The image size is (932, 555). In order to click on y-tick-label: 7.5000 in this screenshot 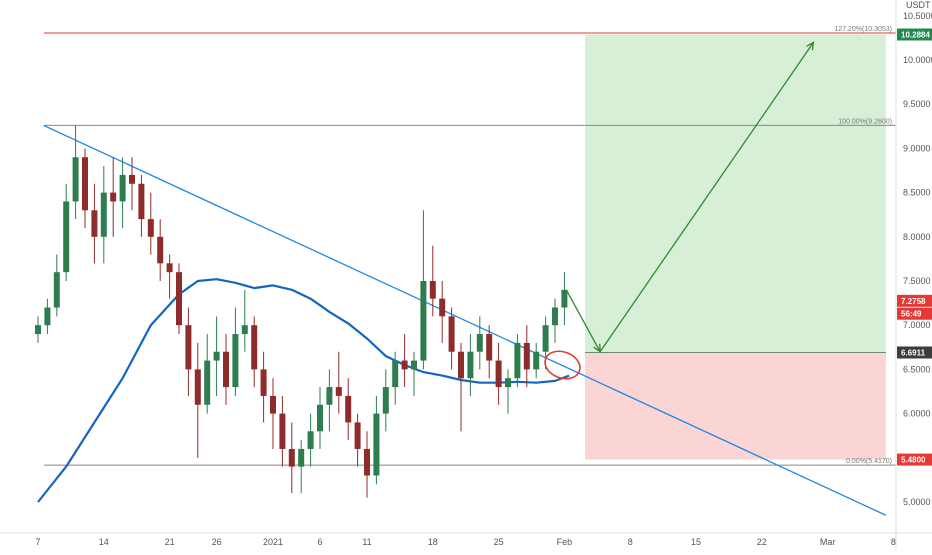, I will do `click(917, 281)`.